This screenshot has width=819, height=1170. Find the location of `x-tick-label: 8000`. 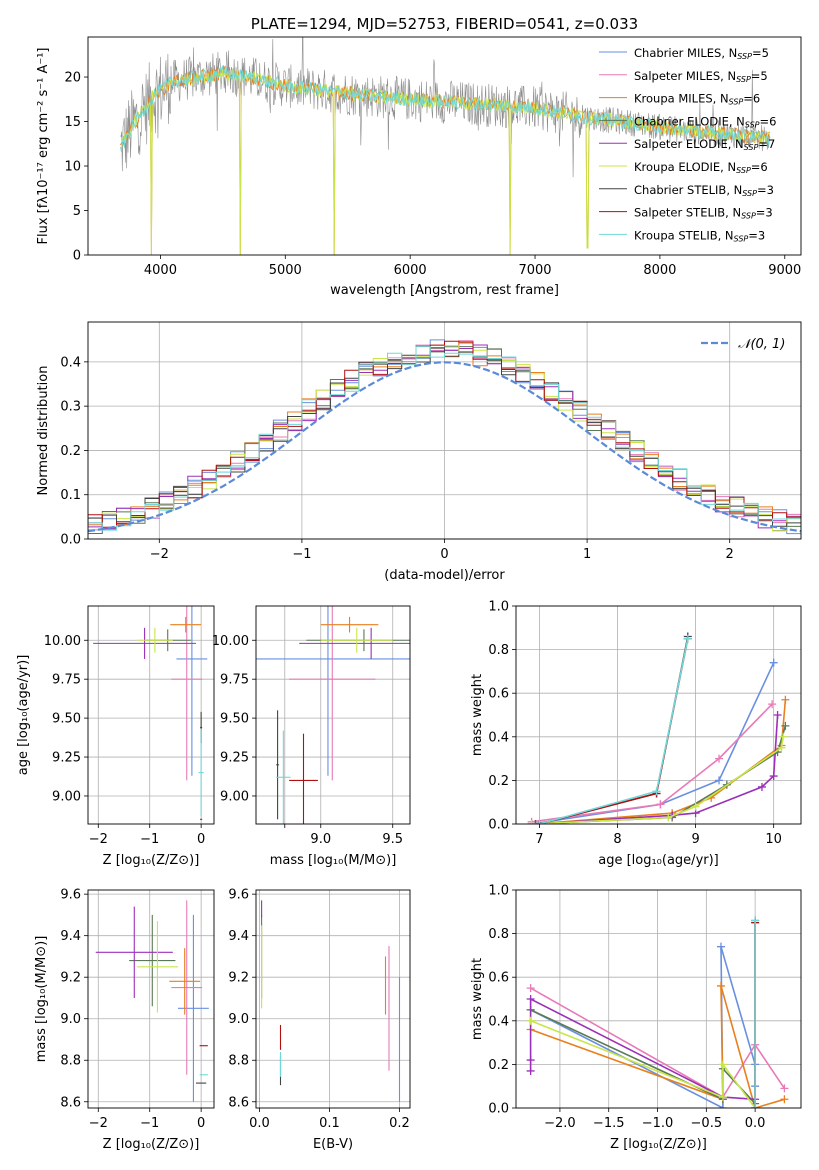

x-tick-label: 8000 is located at coordinates (659, 270).